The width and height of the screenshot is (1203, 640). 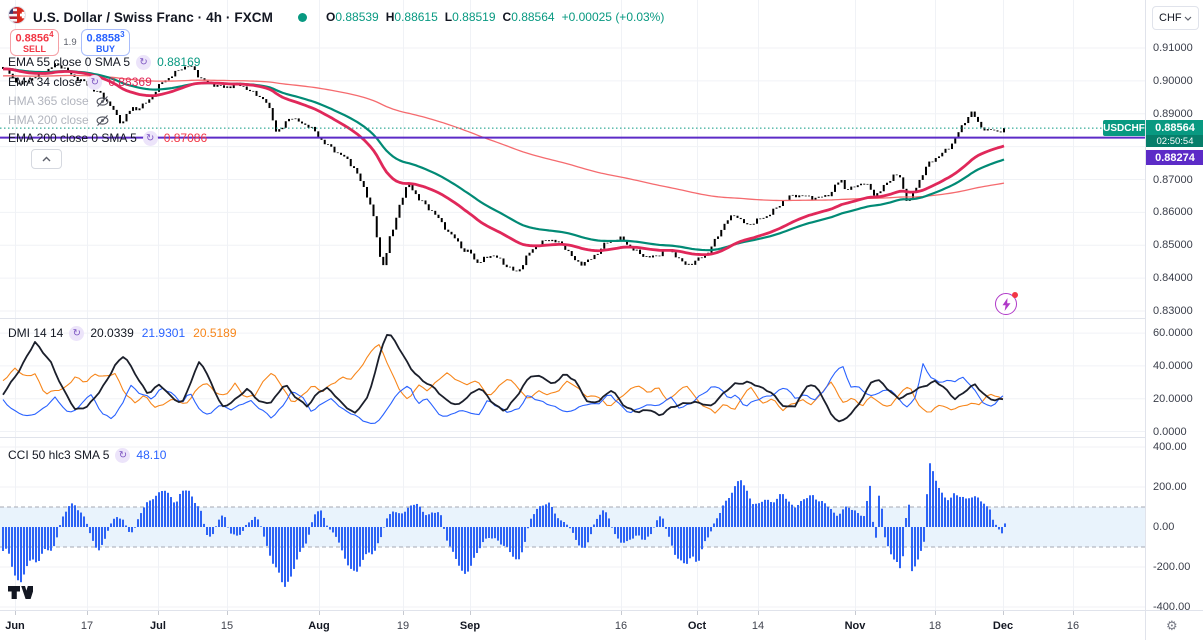 I want to click on minus-di-value: 20.5189, so click(x=215, y=333).